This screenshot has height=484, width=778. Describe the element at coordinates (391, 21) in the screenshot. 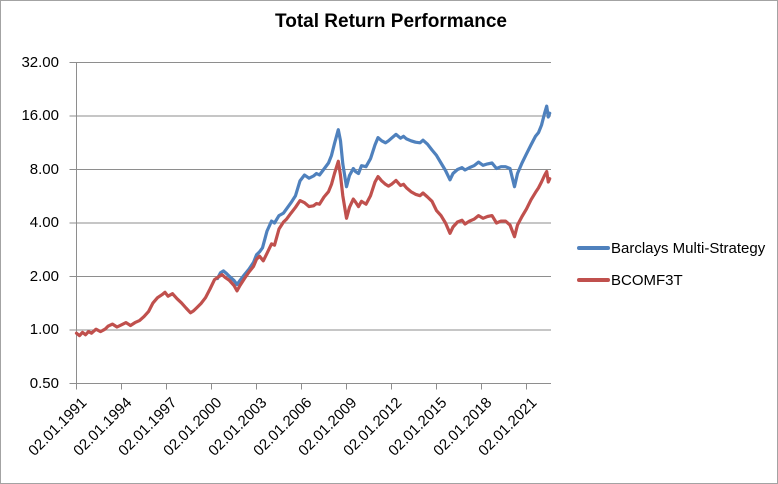

I see `chart-title: Total Return Performance` at that location.